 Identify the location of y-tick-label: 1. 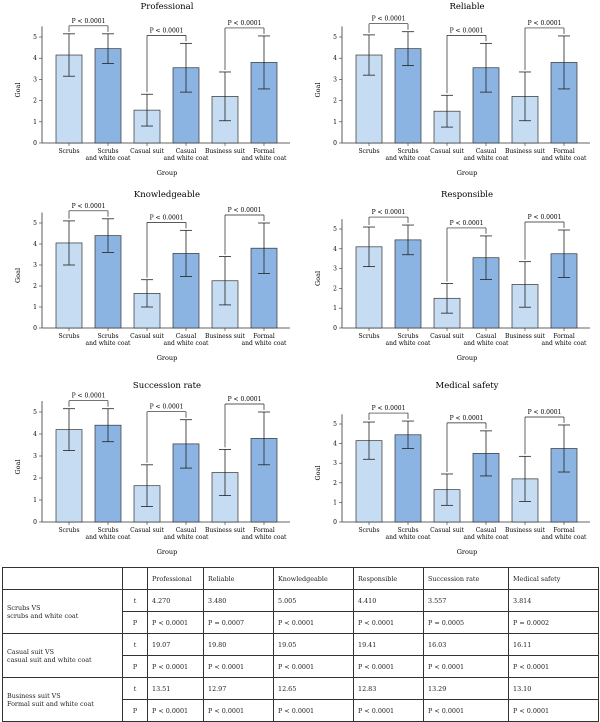
(35, 307).